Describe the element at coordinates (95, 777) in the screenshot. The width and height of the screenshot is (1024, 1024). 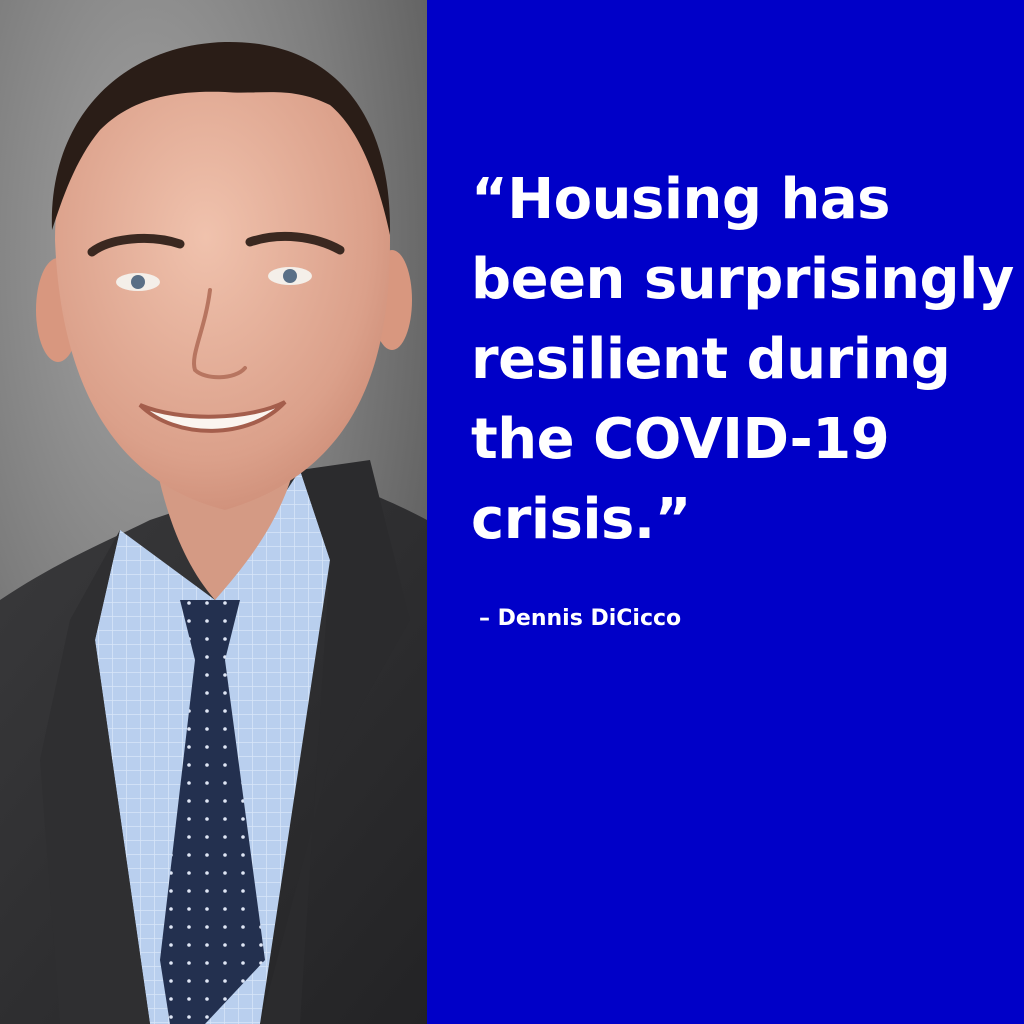
I see `left-lapel` at that location.